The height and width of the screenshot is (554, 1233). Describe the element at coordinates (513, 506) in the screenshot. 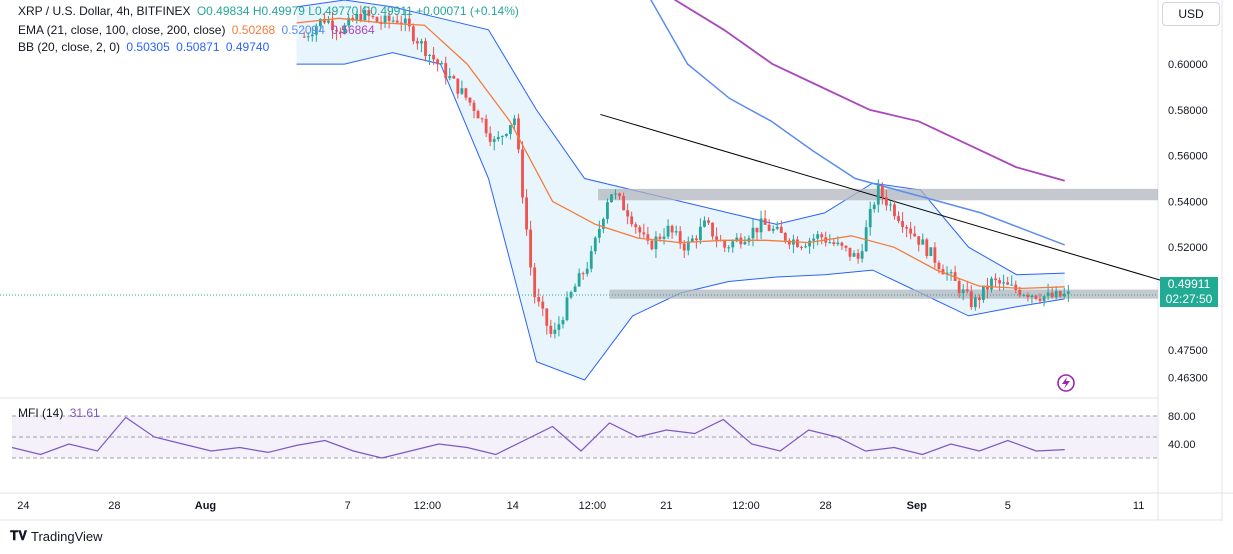

I see `time-tick-label: 14` at that location.